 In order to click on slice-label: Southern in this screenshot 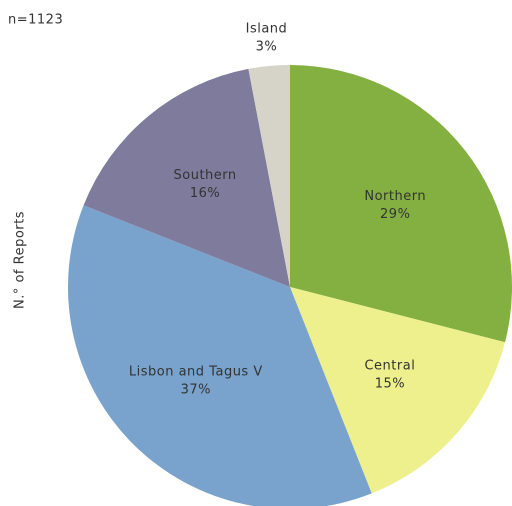, I will do `click(205, 175)`.